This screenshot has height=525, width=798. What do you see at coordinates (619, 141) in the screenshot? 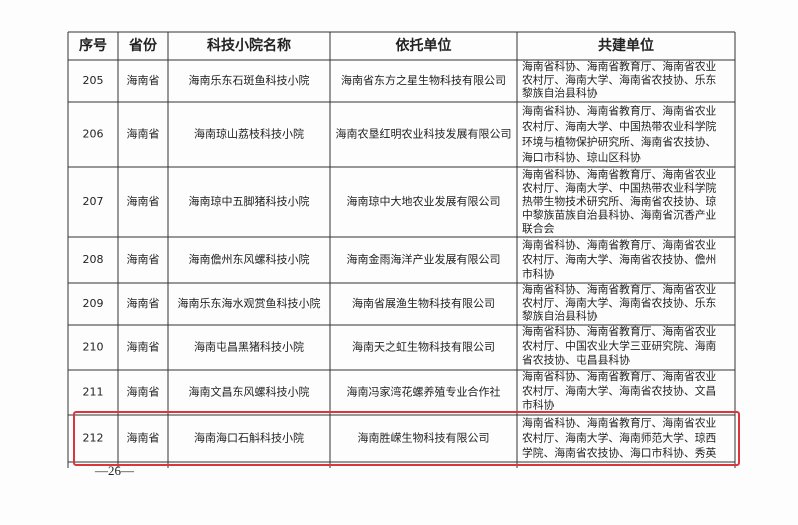
I see `co-unit-line: 环境与植物保护研究所、海南省农技协、` at bounding box center [619, 141].